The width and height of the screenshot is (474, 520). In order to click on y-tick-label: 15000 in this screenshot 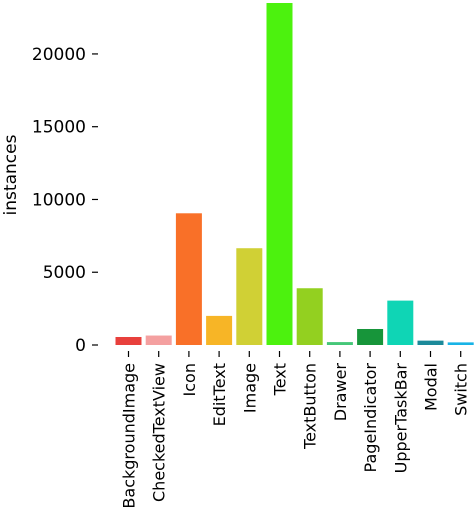, I will do `click(59, 128)`.